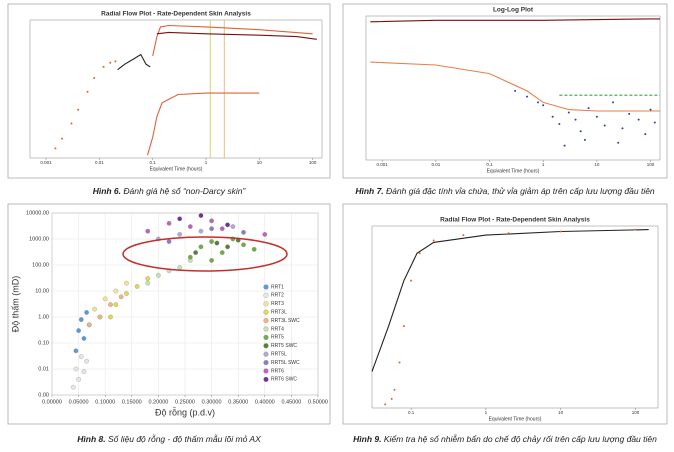  I want to click on x-tick-label: 0.30000, so click(212, 402).